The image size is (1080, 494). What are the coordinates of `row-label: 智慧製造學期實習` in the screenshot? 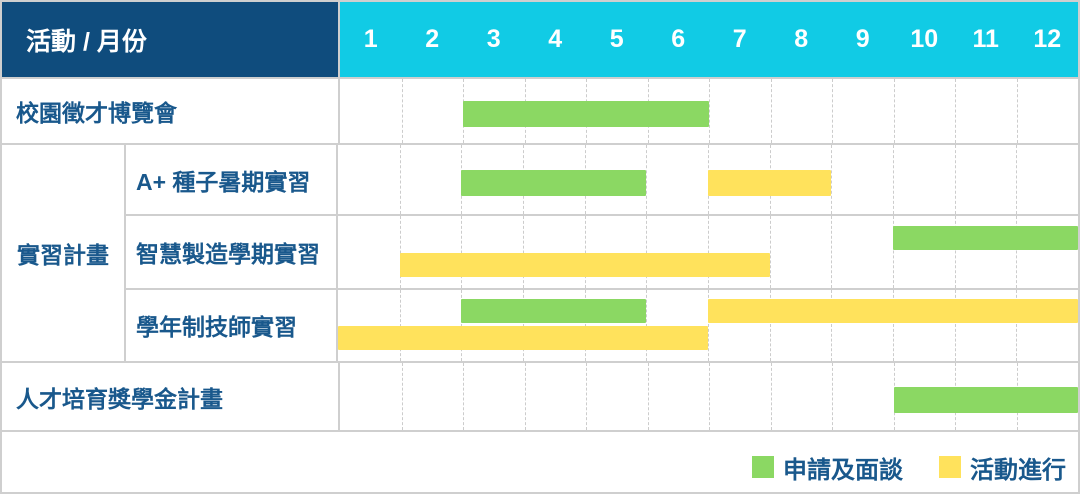 It's located at (232, 252).